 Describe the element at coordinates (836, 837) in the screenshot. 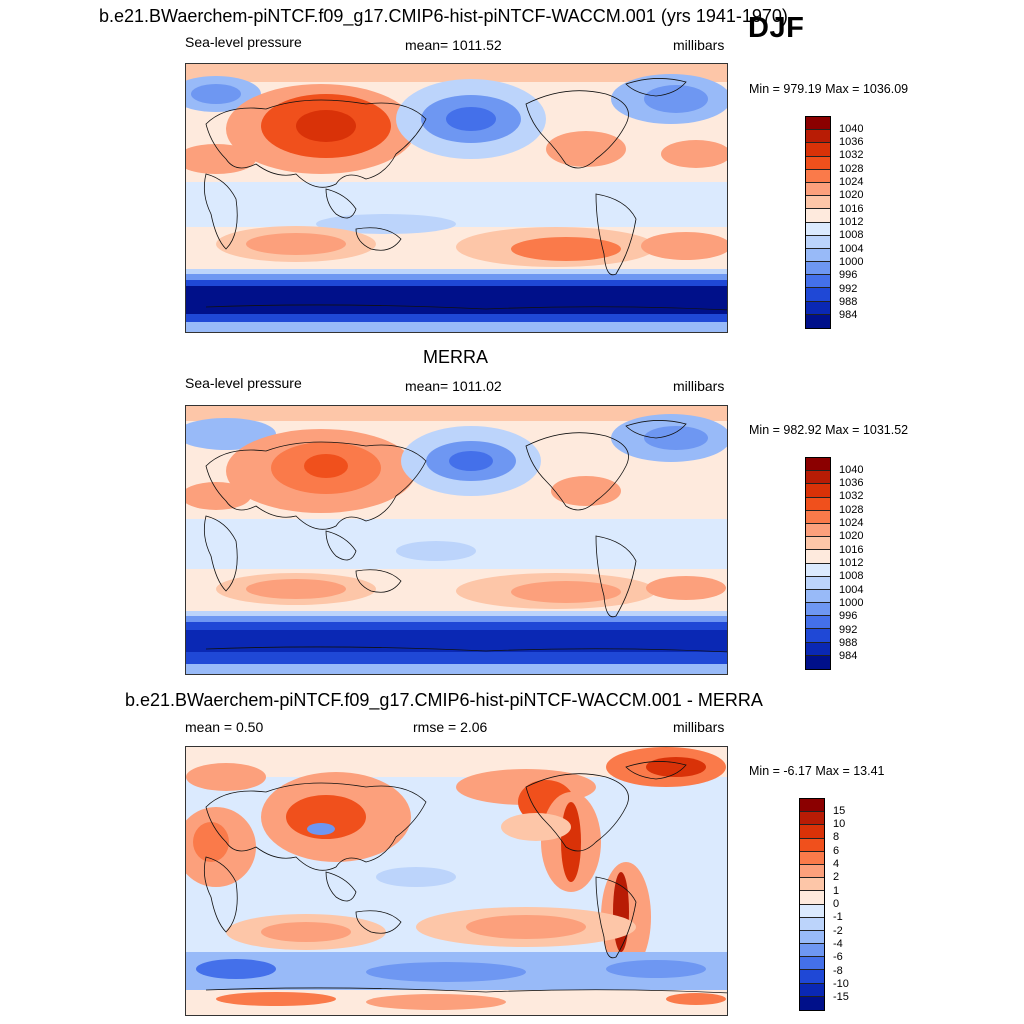

I see `colorbar-tick-label: 8` at that location.